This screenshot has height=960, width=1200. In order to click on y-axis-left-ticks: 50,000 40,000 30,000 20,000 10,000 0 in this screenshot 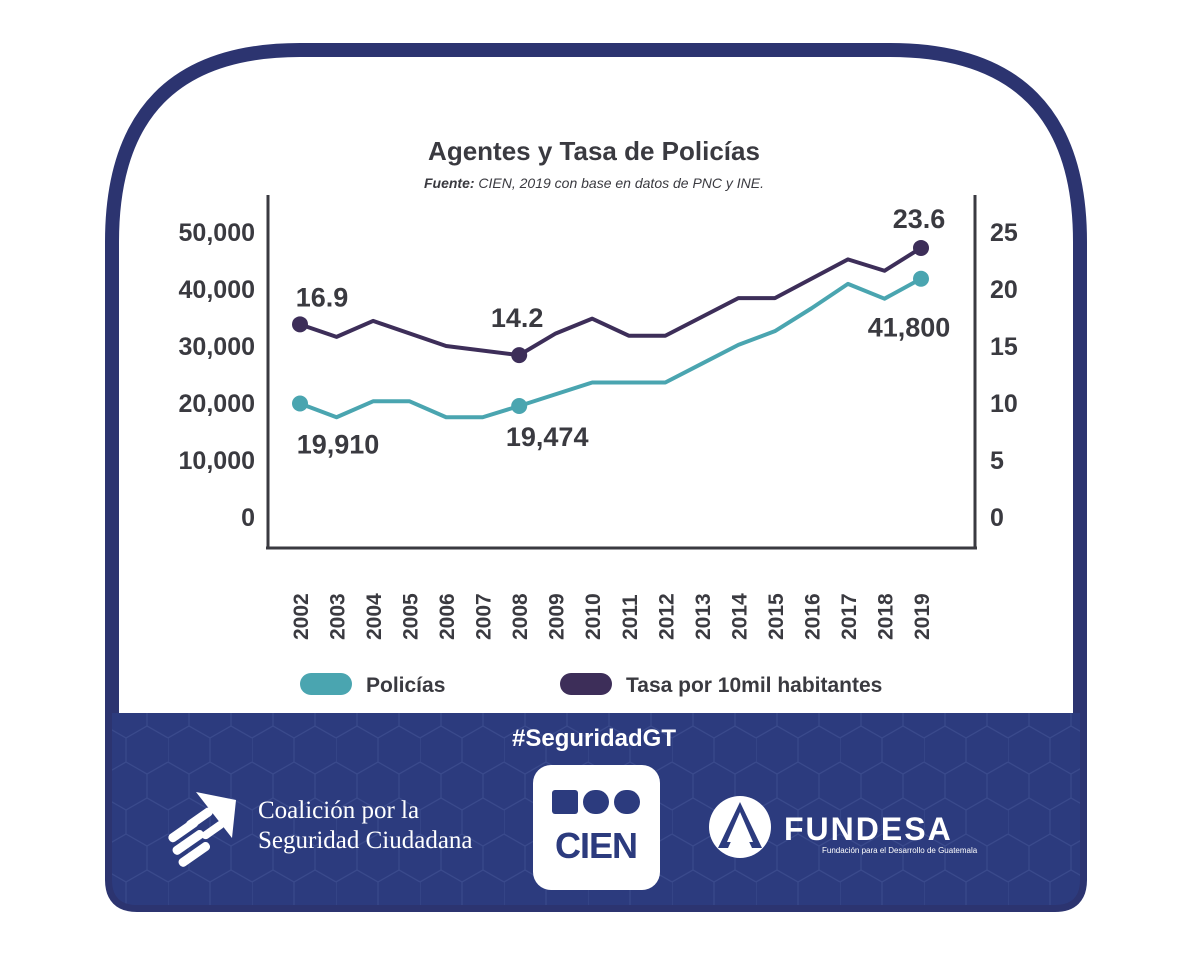, I will do `click(217, 375)`.